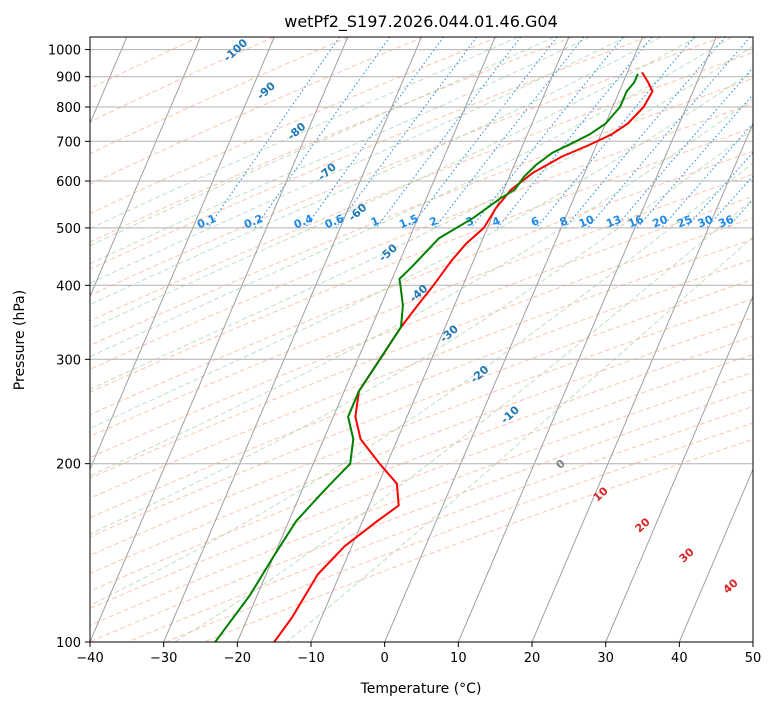 Image resolution: width=775 pixels, height=708 pixels. I want to click on x-tick-label: 10, so click(458, 658).